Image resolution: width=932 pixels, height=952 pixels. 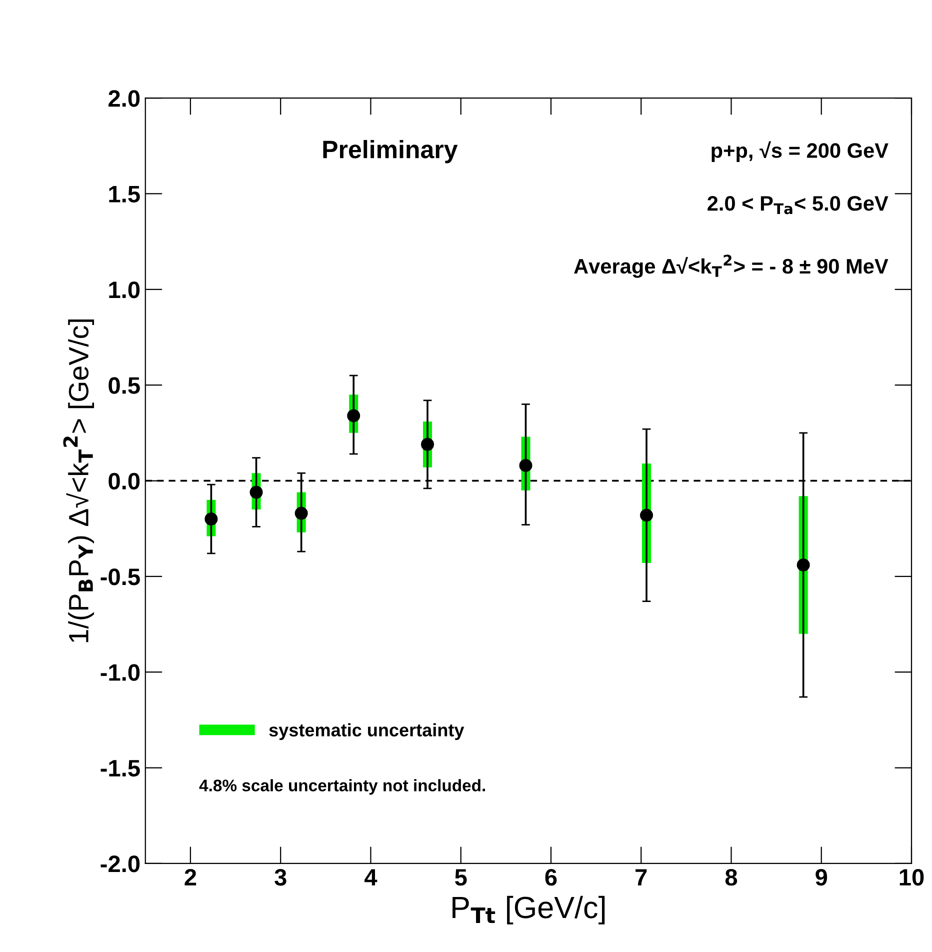 What do you see at coordinates (390, 152) in the screenshot?
I see `annotation: Preliminary` at bounding box center [390, 152].